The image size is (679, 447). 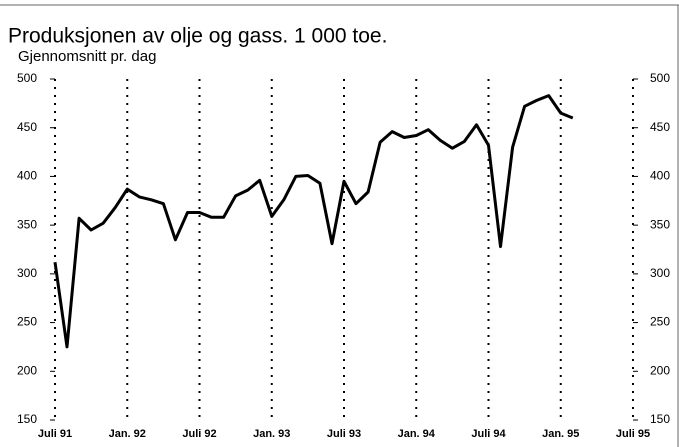 What do you see at coordinates (27, 127) in the screenshot?
I see `y-tick-label: 450` at bounding box center [27, 127].